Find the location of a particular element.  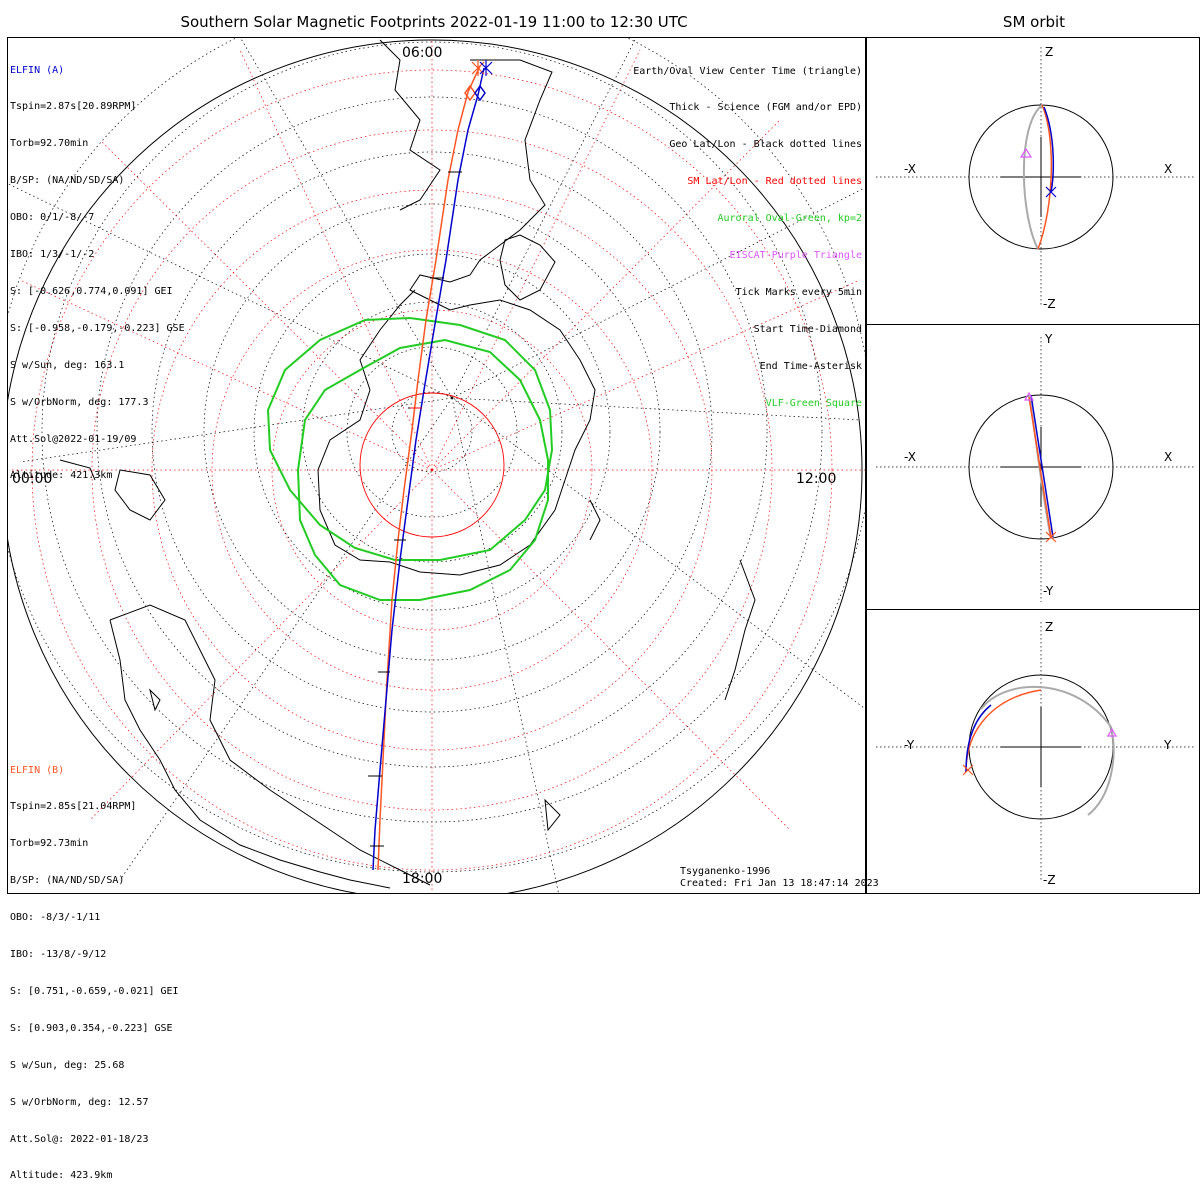

xy-up-label: Y is located at coordinates (1049, 339).